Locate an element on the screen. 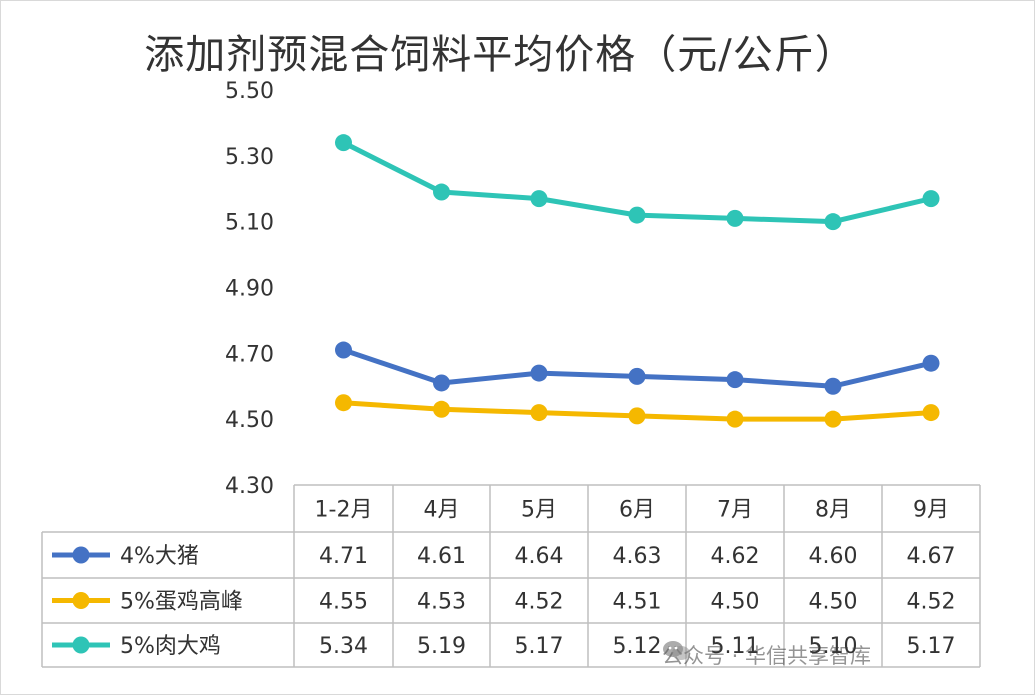  table-value-cell: 4.61 is located at coordinates (441, 556).